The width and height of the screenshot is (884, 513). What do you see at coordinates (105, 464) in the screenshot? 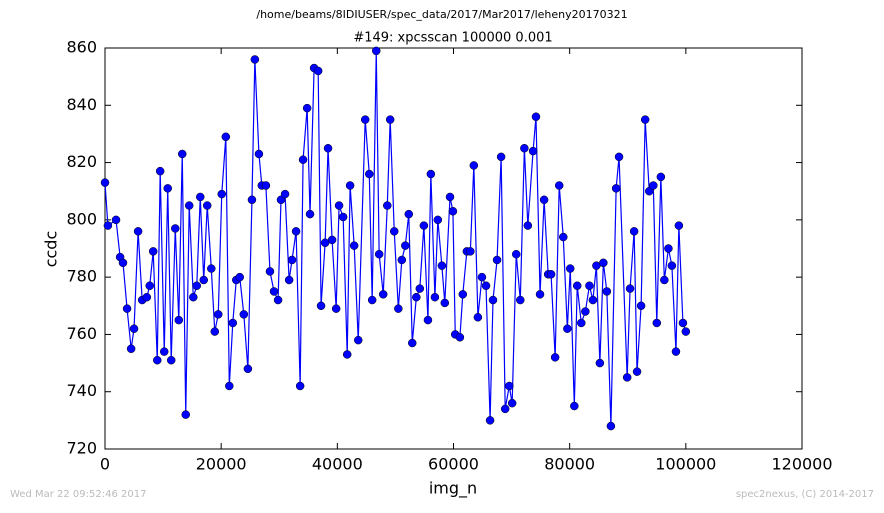
I see `x-tick-label: 0` at bounding box center [105, 464].